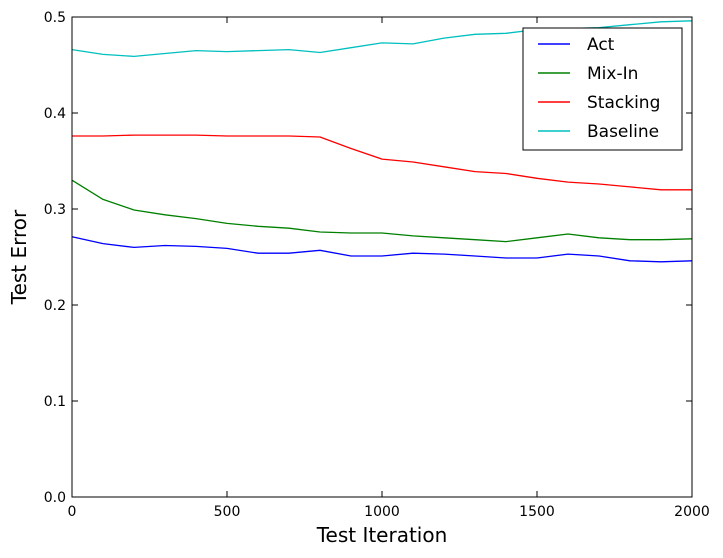  I want to click on x-tick-label: 2000, so click(692, 512).